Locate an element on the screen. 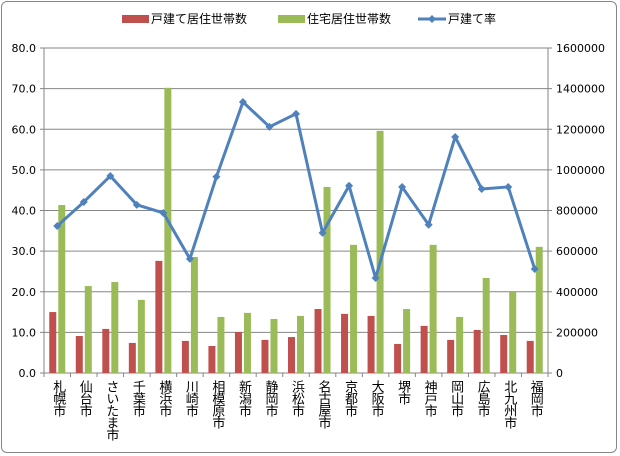 The width and height of the screenshot is (620, 456). legend-item-households: 住宅居住世帯数 is located at coordinates (334, 18).